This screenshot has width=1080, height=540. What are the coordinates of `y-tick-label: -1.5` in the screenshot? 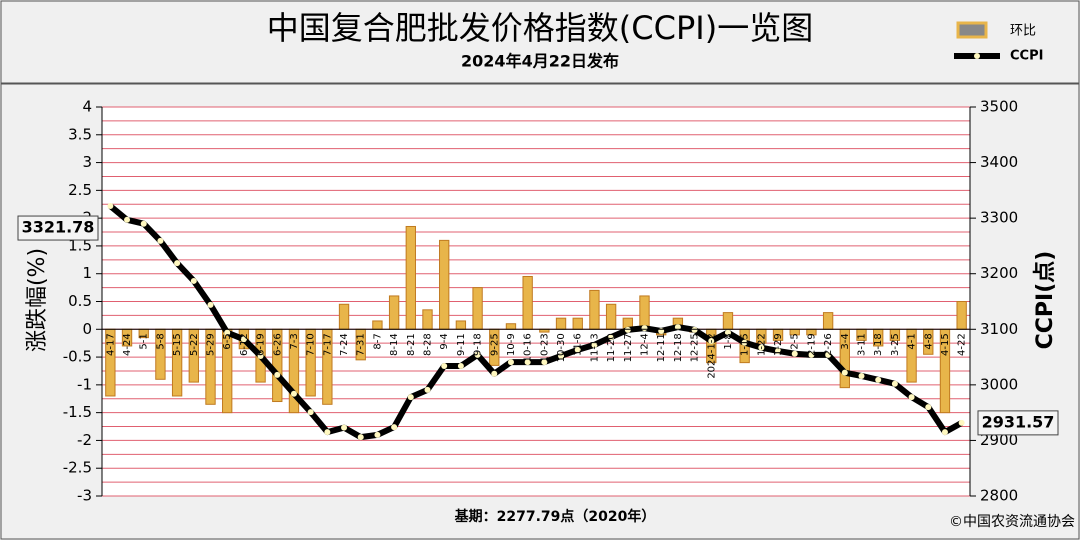 It's located at (77, 412).